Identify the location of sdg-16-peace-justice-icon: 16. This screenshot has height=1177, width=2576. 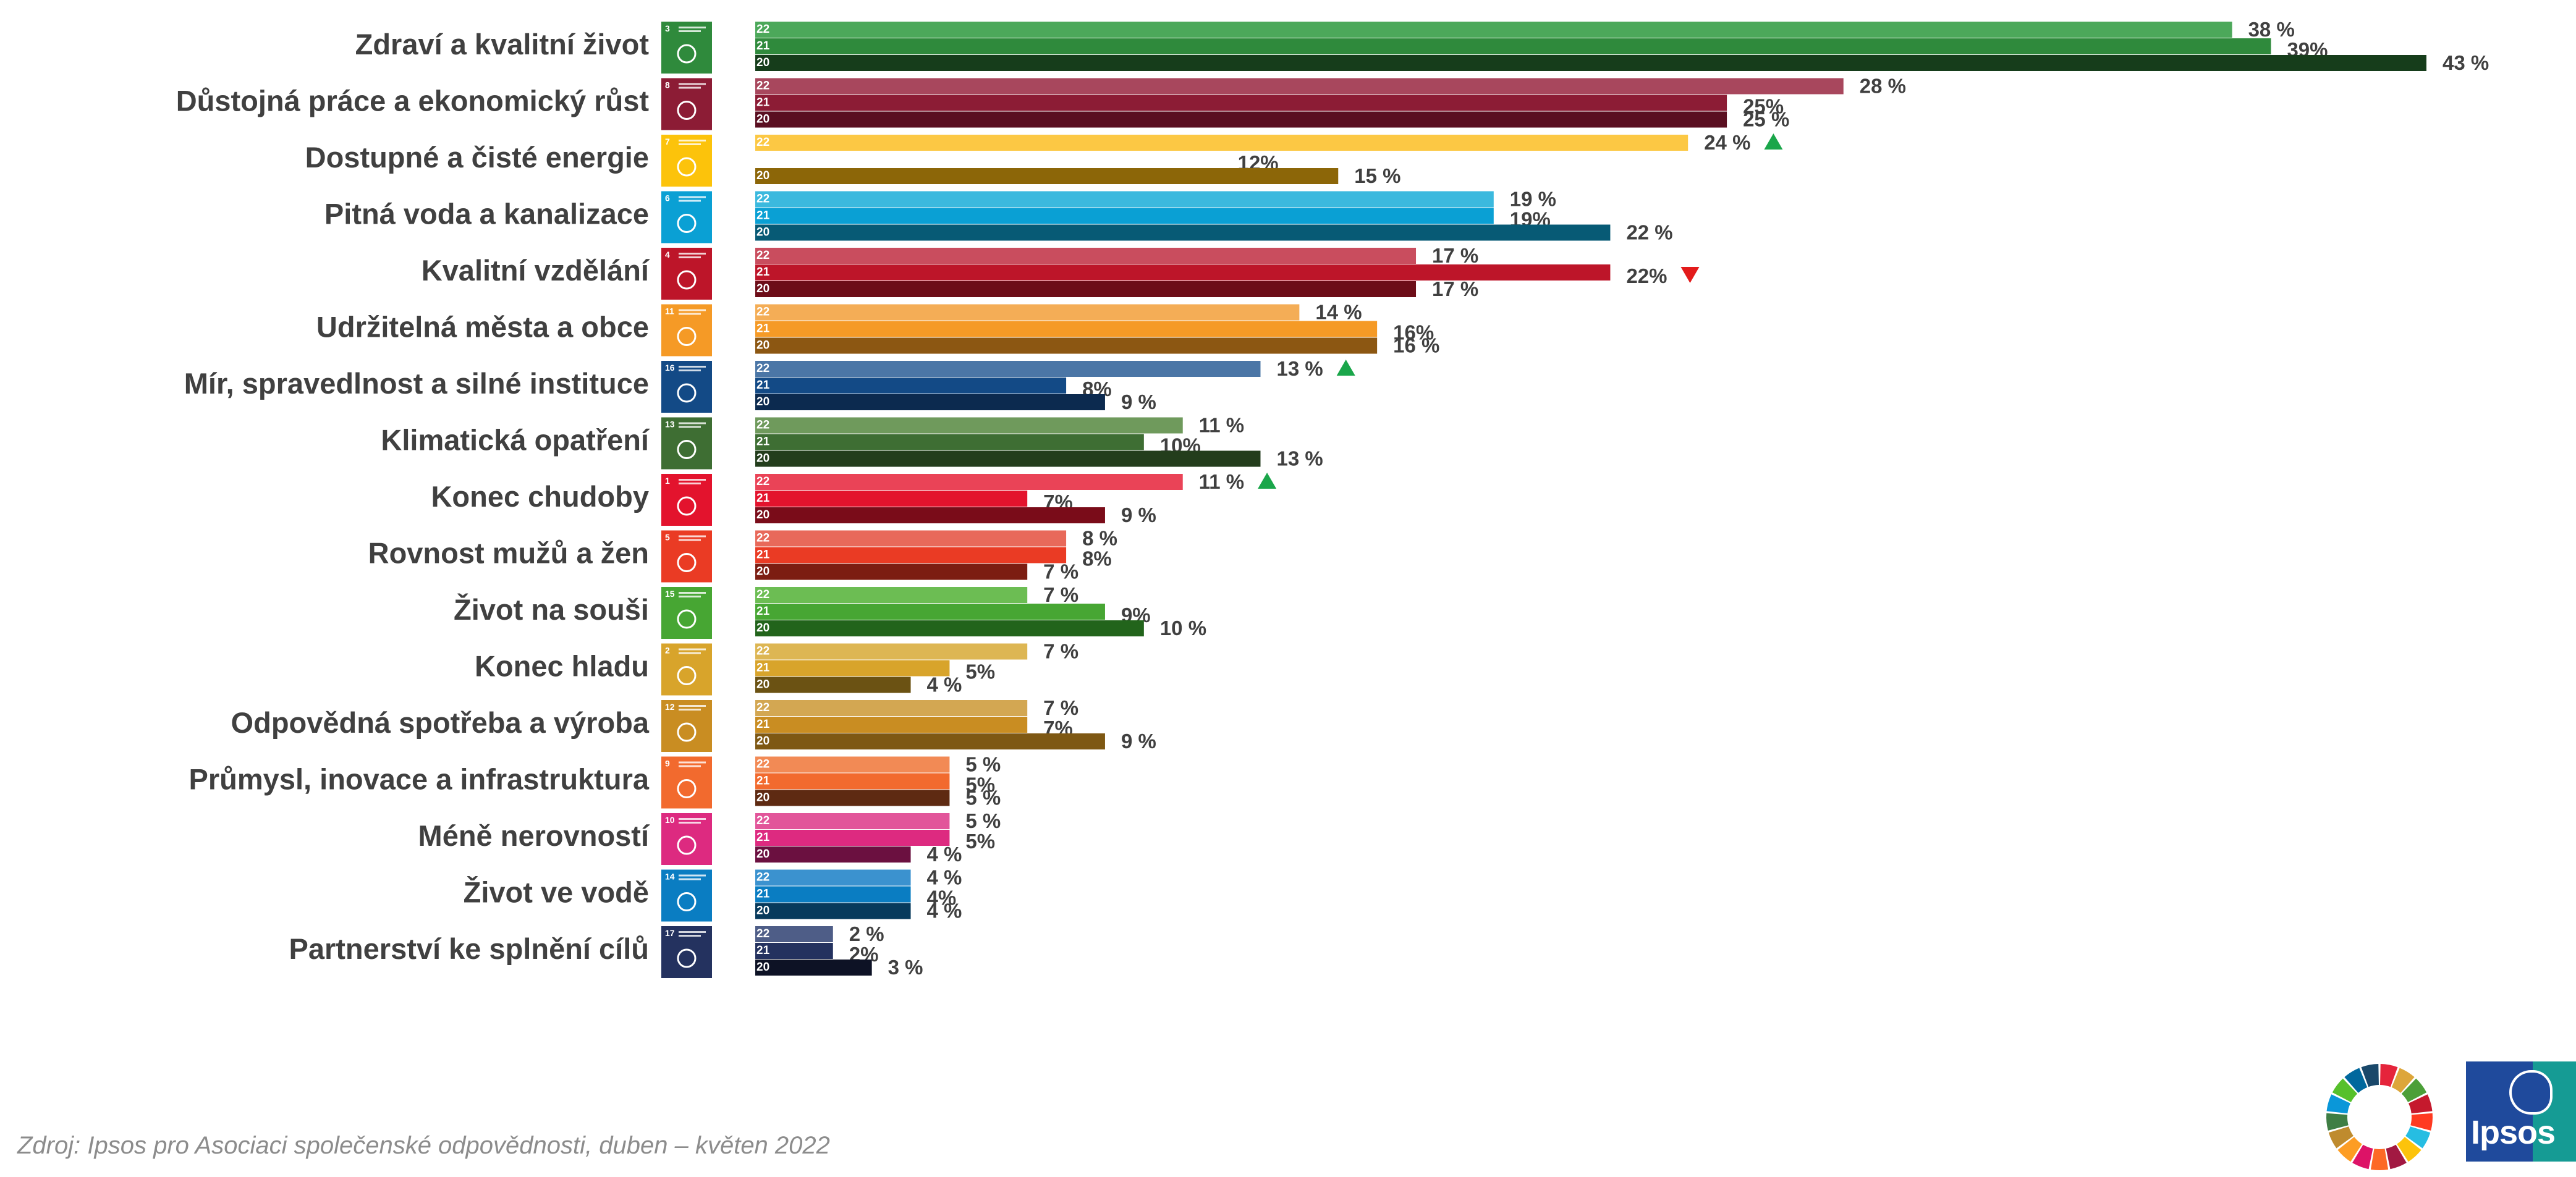
(686, 387).